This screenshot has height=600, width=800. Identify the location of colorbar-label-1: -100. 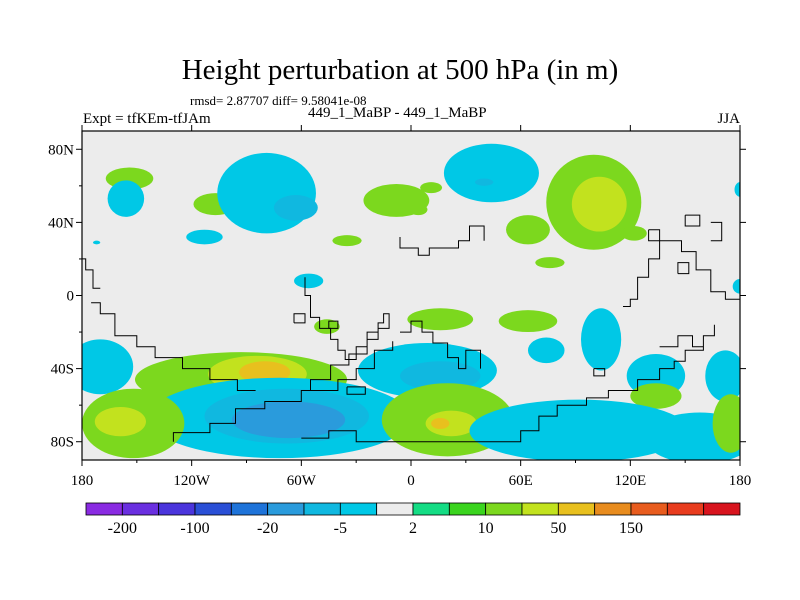
(194, 528).